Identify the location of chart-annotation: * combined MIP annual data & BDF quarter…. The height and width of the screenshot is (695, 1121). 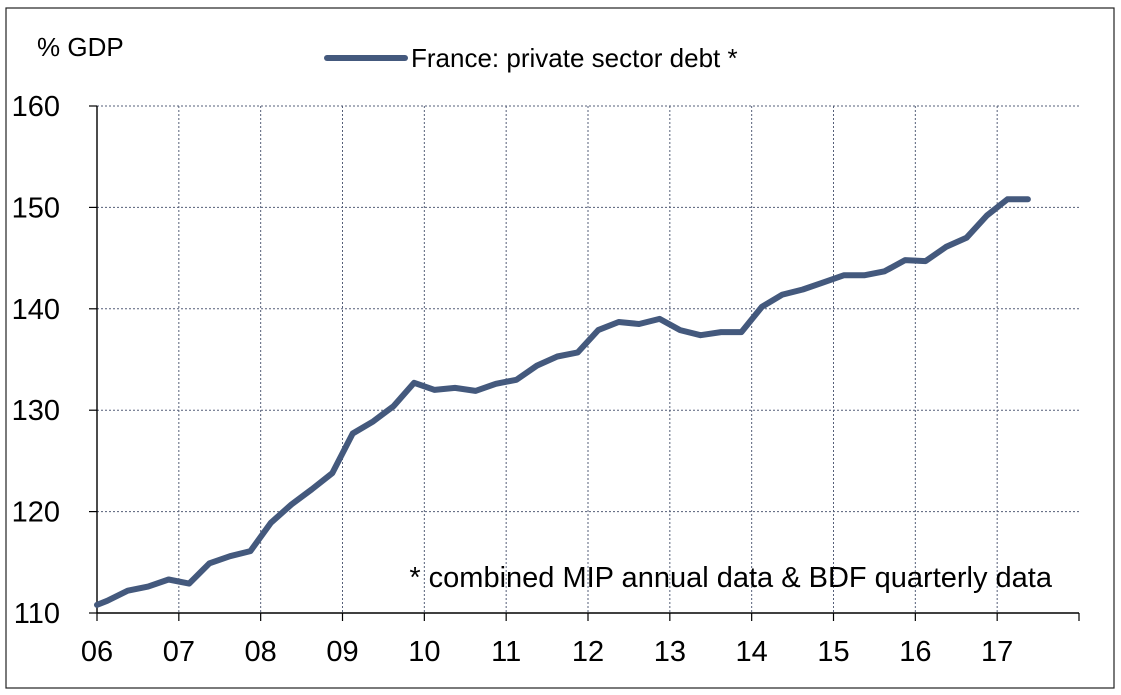
(731, 578).